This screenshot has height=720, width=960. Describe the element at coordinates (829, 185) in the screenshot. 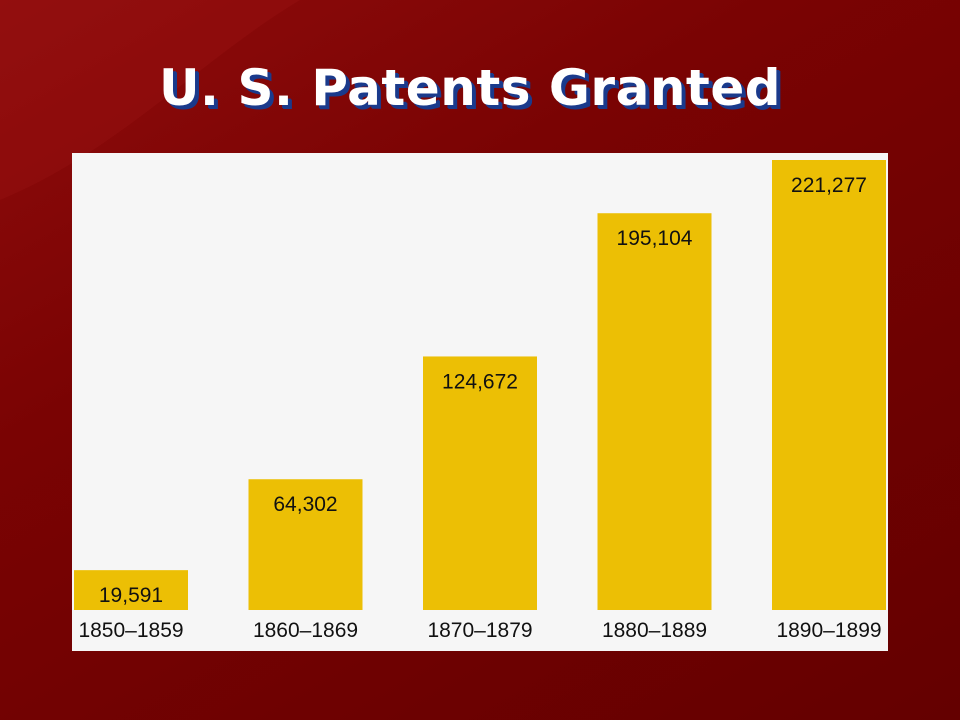

I see `data-label-5: 221,277` at that location.